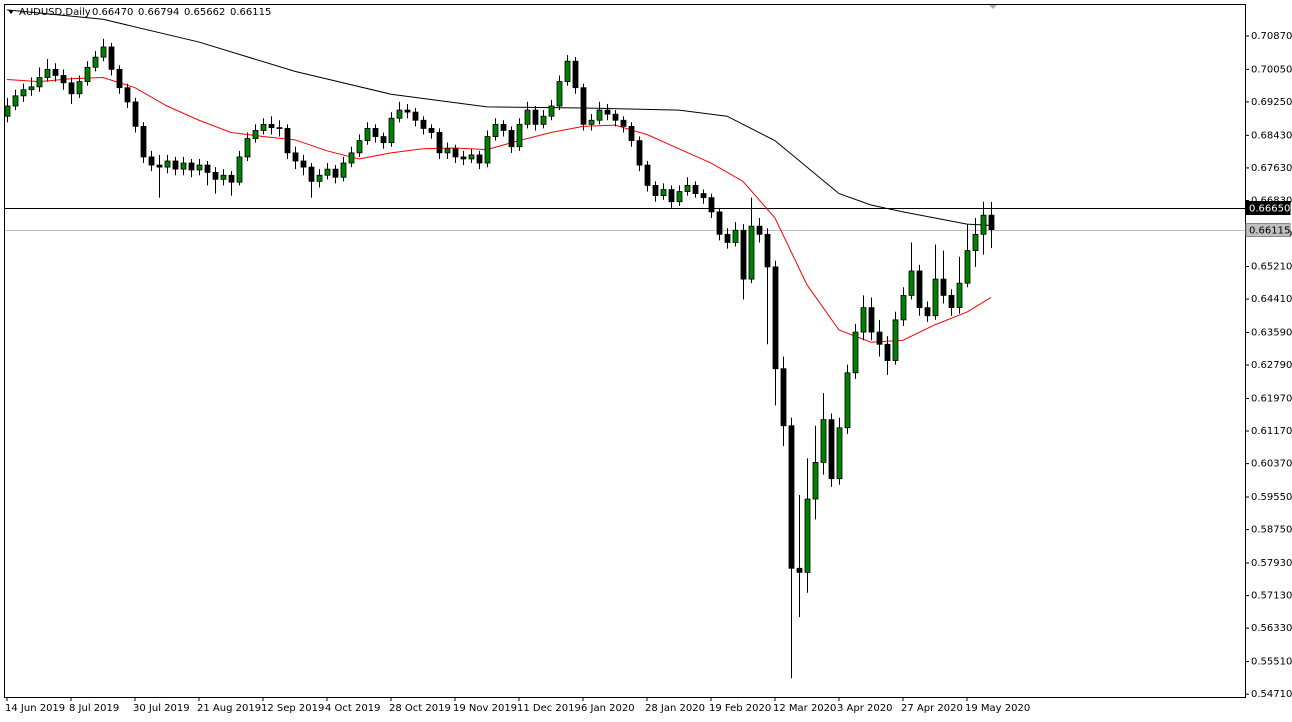 The width and height of the screenshot is (1292, 722). Describe the element at coordinates (549, 708) in the screenshot. I see `x-tick-label: 11 Dec 2019` at that location.